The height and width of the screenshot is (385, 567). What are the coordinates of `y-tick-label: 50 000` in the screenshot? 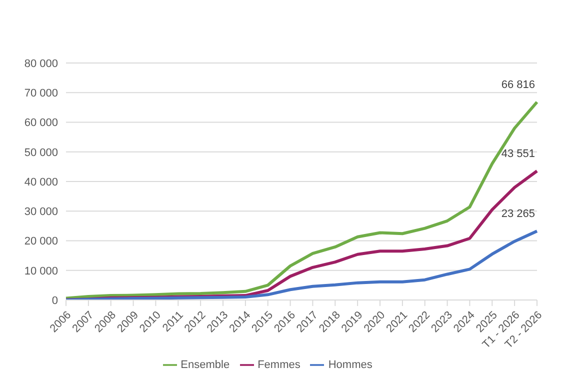 It's located at (41, 152).